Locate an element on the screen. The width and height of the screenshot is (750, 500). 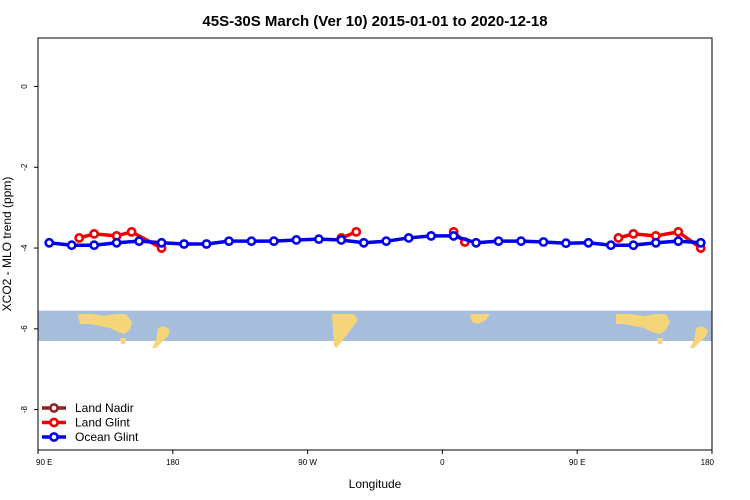
series-ocean-glint is located at coordinates (375, 241).